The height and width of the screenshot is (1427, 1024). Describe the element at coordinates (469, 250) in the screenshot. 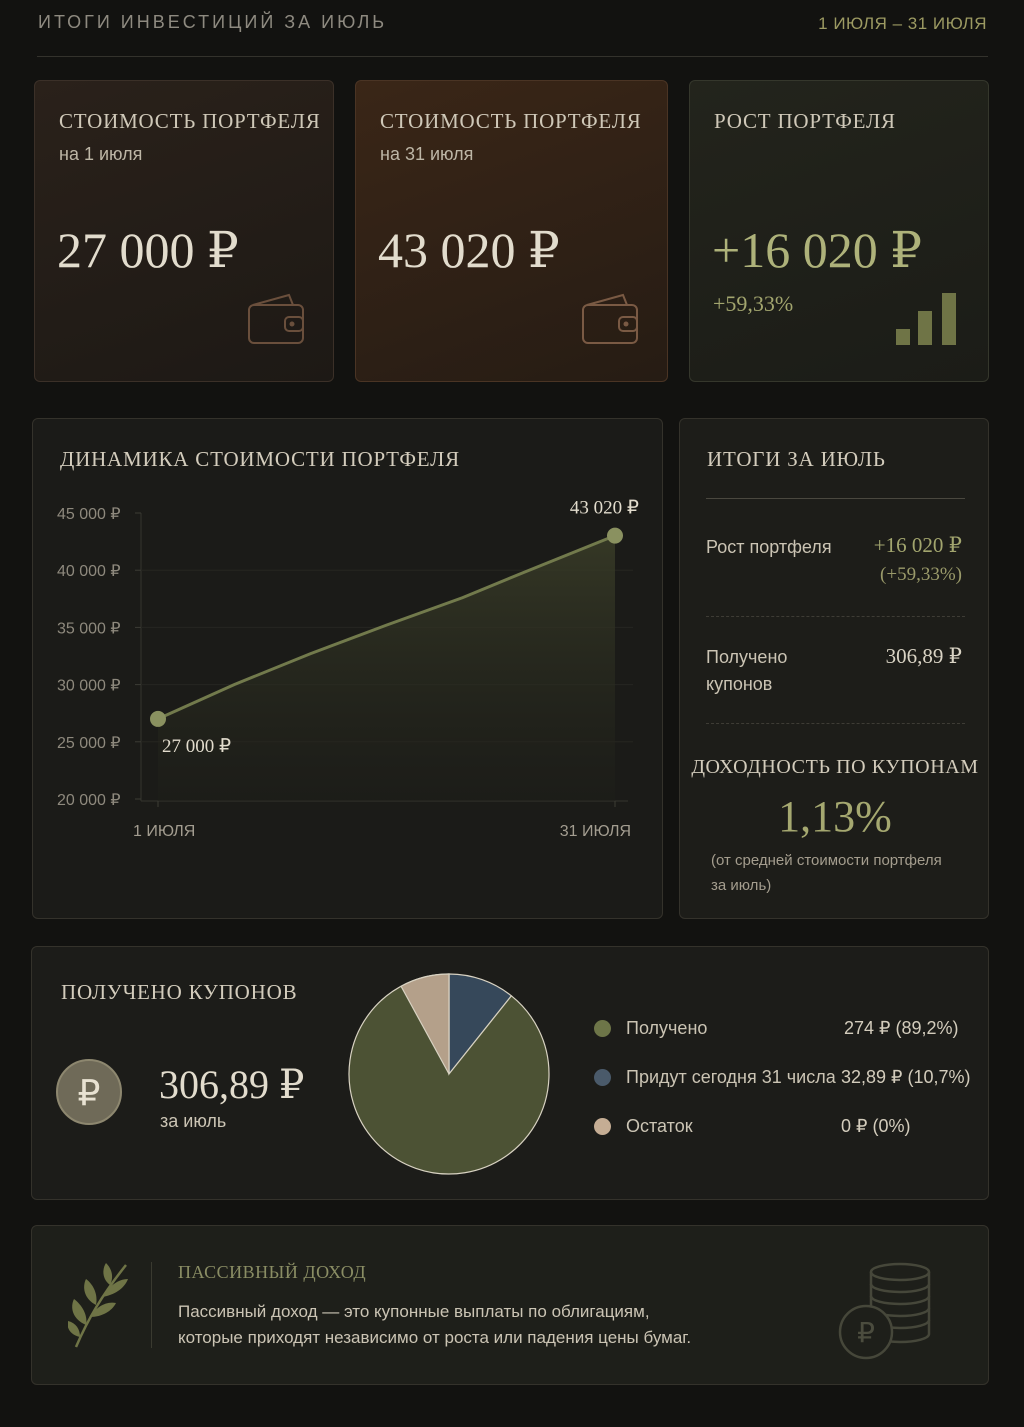

I see `card-value: 43 020 ₽` at that location.